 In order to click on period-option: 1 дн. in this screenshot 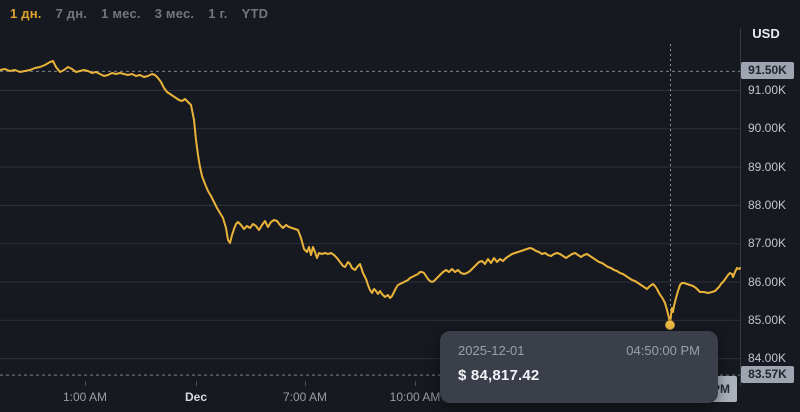, I will do `click(26, 13)`.